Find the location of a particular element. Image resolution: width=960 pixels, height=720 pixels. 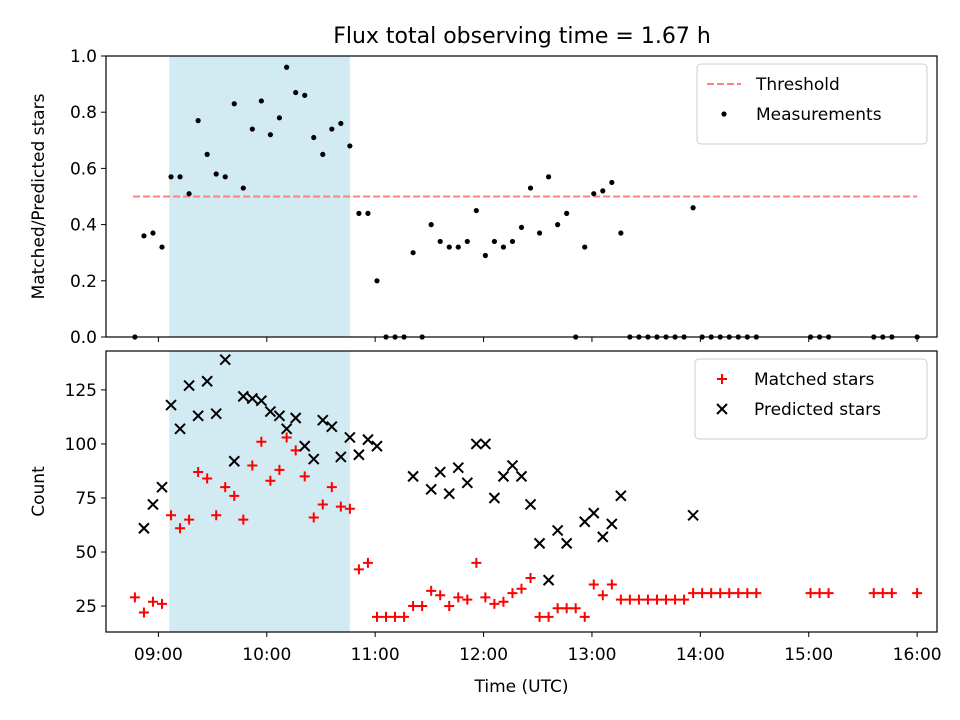

y-tick-label: 50 is located at coordinates (86, 553).